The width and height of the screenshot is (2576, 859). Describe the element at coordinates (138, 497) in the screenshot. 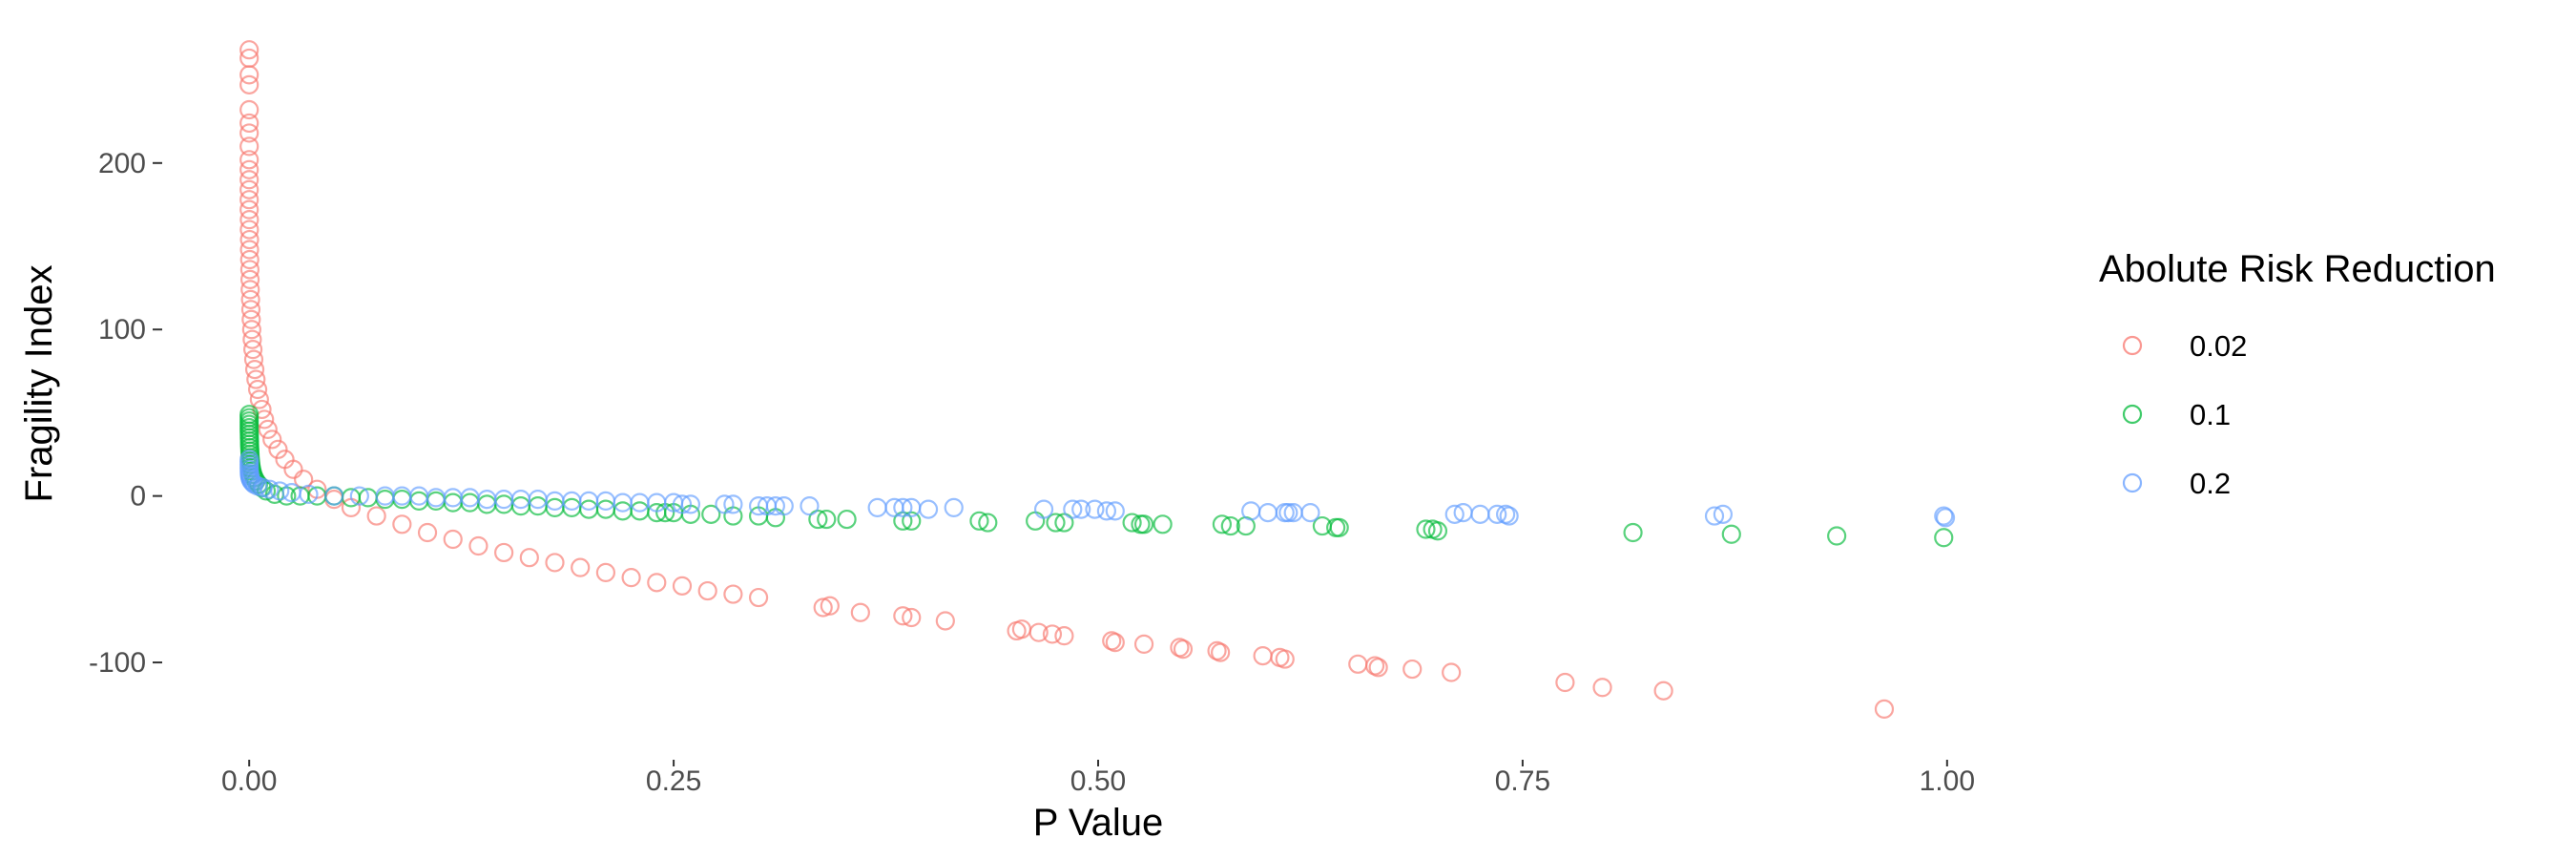

I see `y-tick-label: 0` at that location.